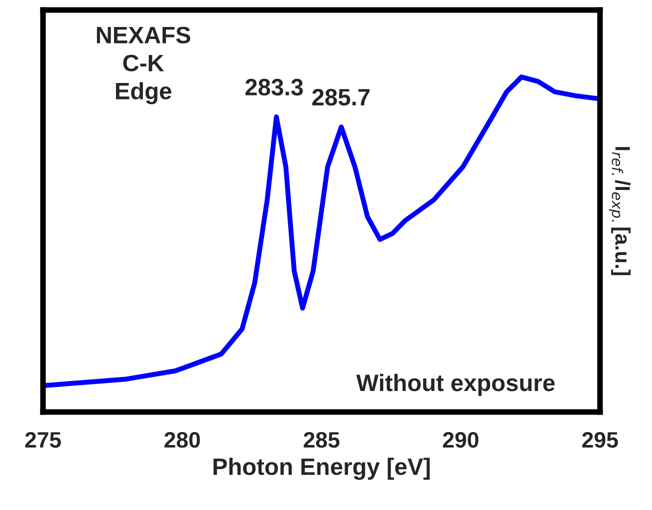 This screenshot has width=652, height=510. I want to click on annotation: NEXAFS C-K Edge, so click(143, 65).